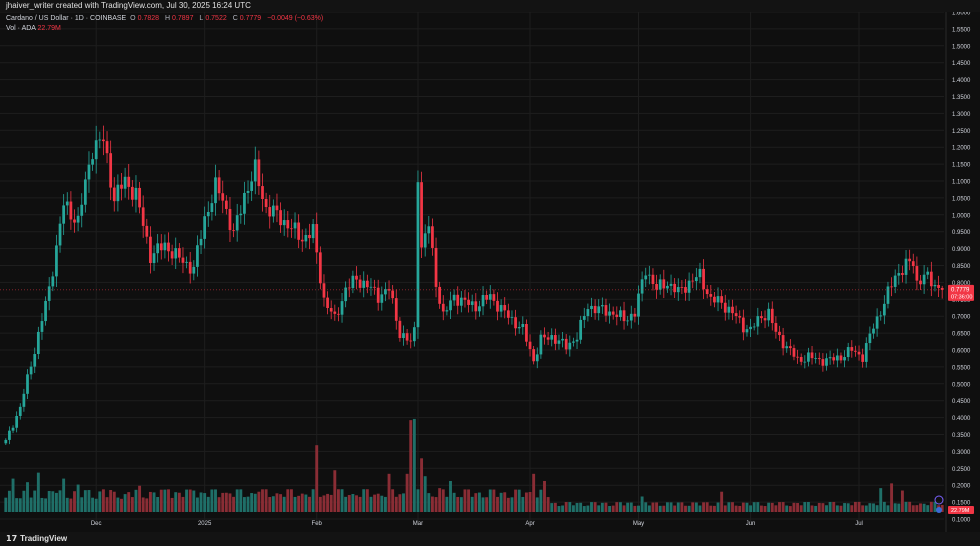 This screenshot has width=980, height=546. What do you see at coordinates (961, 292) in the screenshot?
I see `price-tag-bg` at bounding box center [961, 292].